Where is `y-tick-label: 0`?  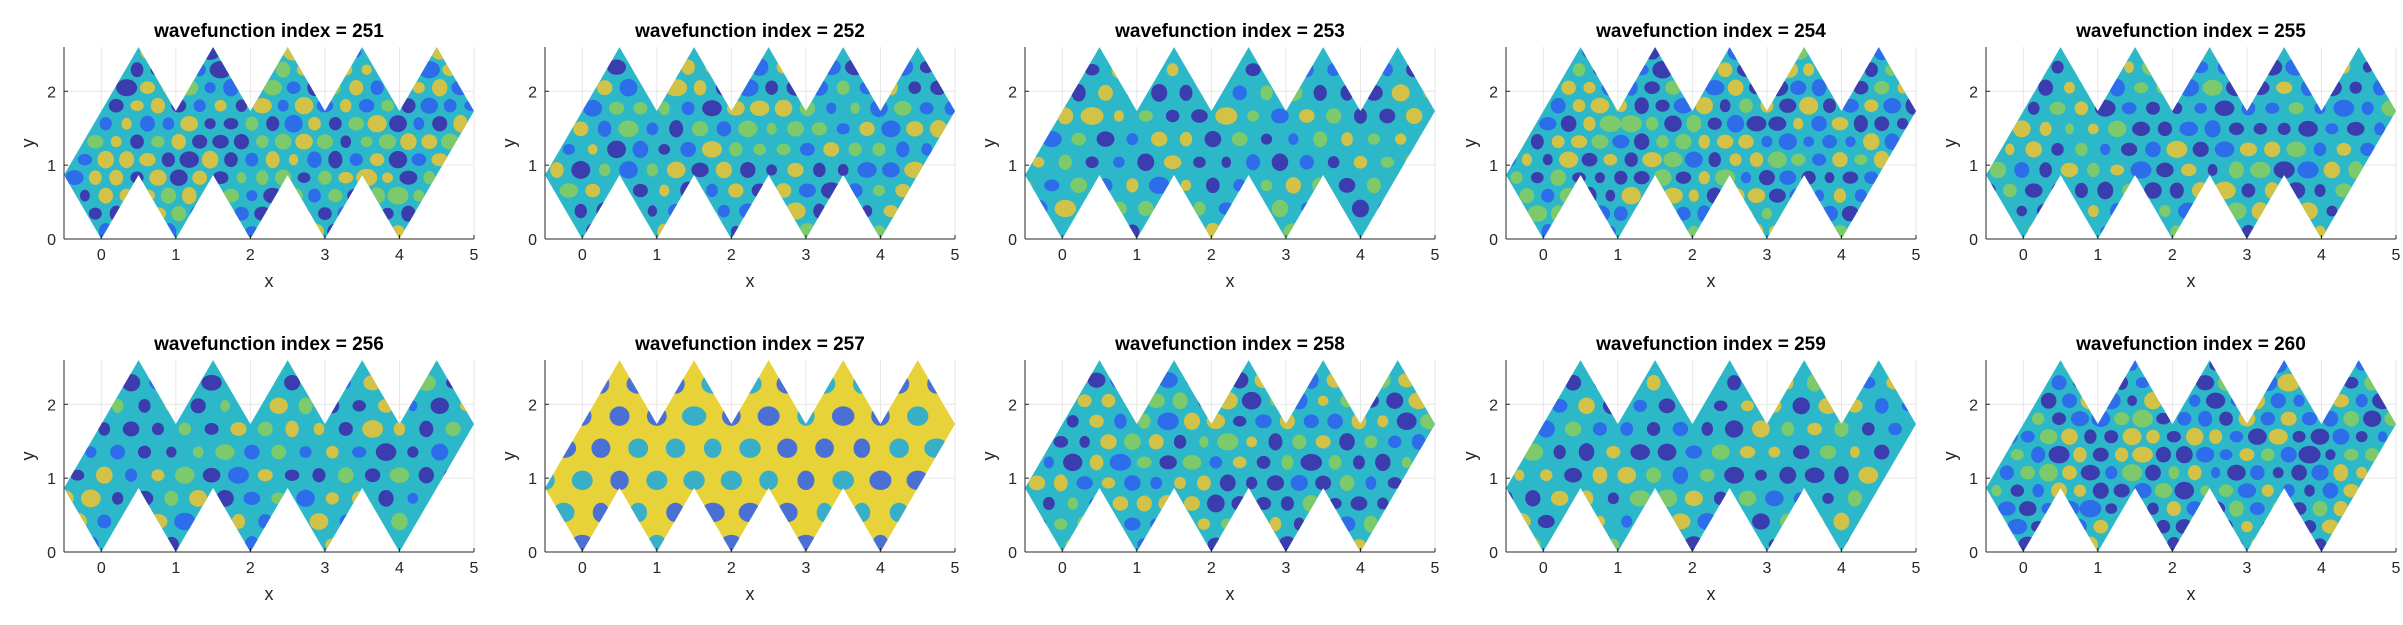 y-tick-label: 0 is located at coordinates (1012, 553).